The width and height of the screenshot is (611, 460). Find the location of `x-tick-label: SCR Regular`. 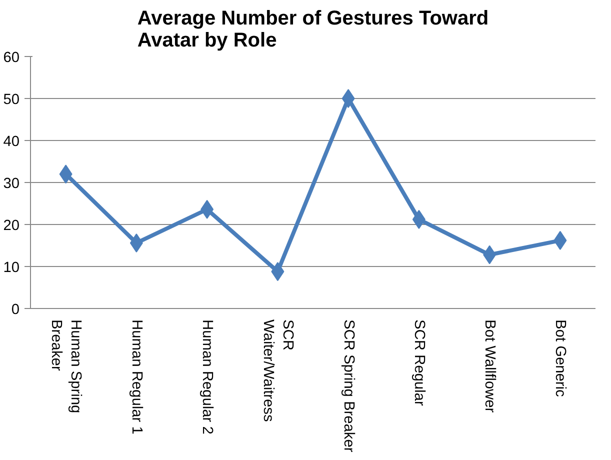

x-tick-label: SCR Regular is located at coordinates (418, 363).